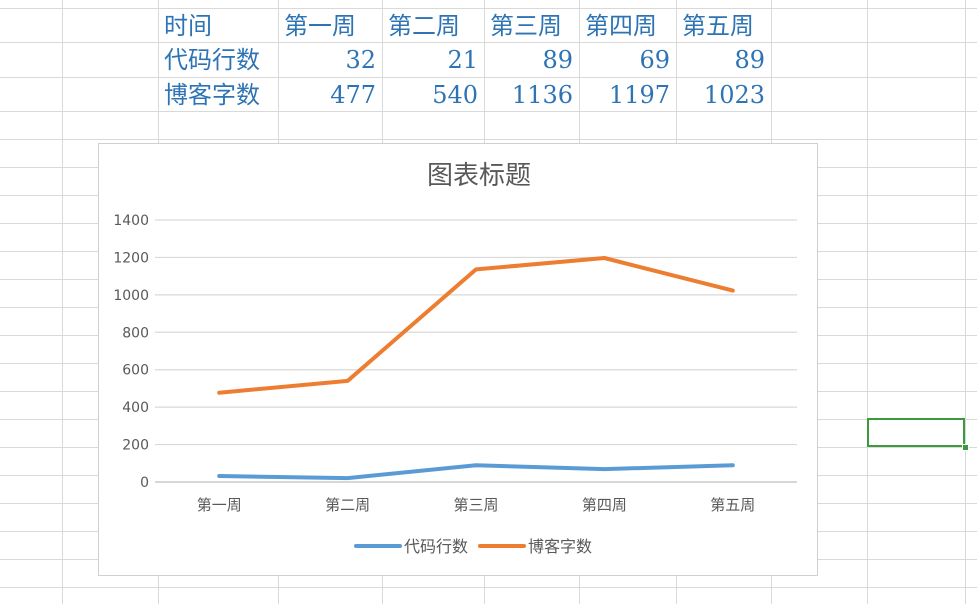 Image resolution: width=977 pixels, height=604 pixels. I want to click on cell-code-week3: 89, so click(557, 60).